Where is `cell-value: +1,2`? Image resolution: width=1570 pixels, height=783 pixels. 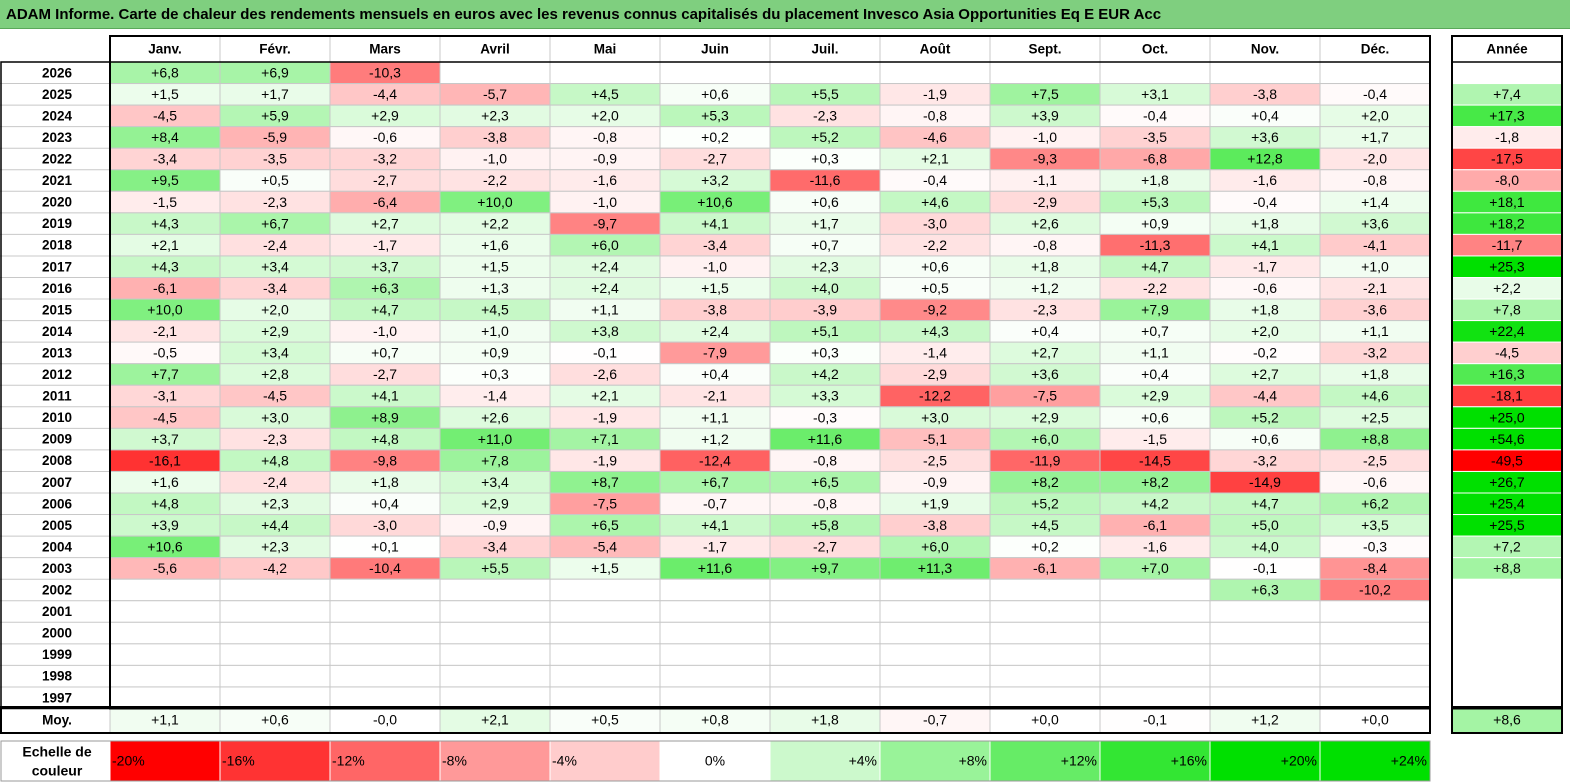 cell-value: +1,2 is located at coordinates (715, 439).